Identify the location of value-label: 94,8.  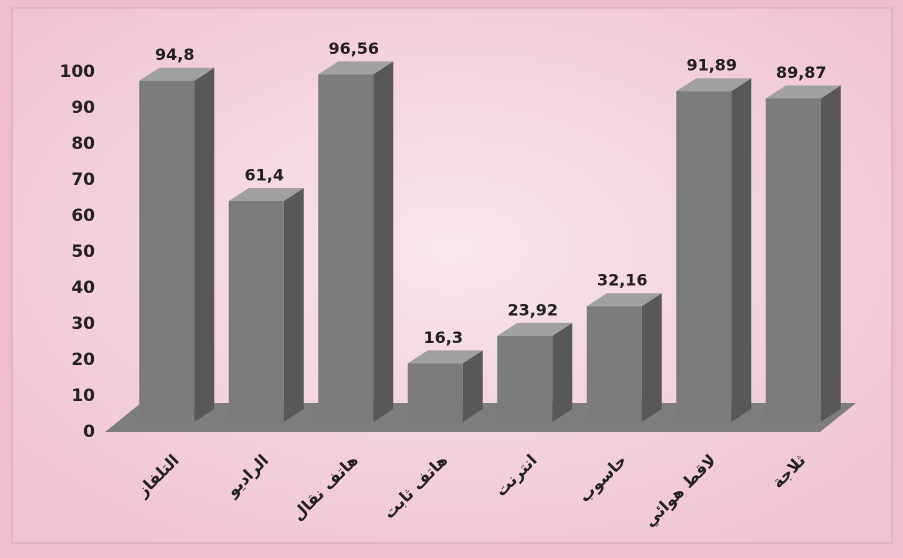
(174, 54).